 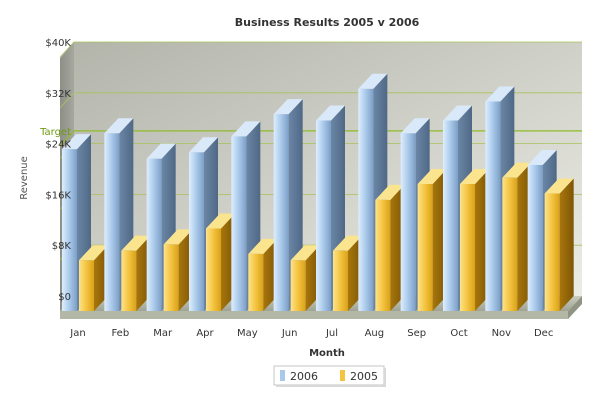 What do you see at coordinates (575, 307) in the screenshot?
I see `chart-floor-edge-side` at bounding box center [575, 307].